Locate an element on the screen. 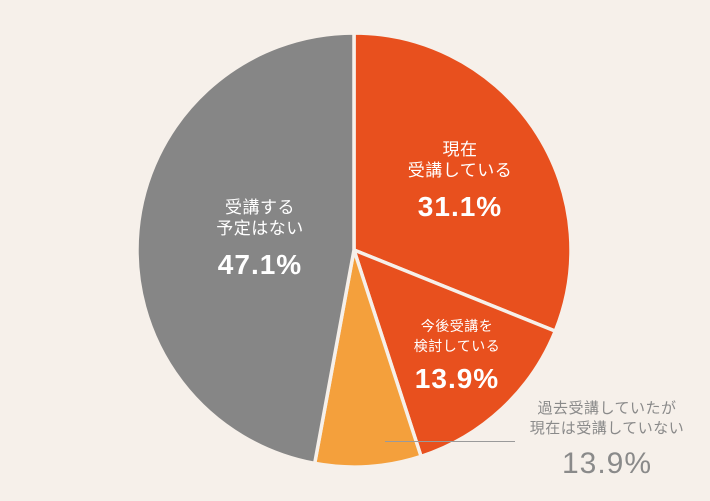  label-no-plan: 受講する 予定はない 47.1% is located at coordinates (260, 240).